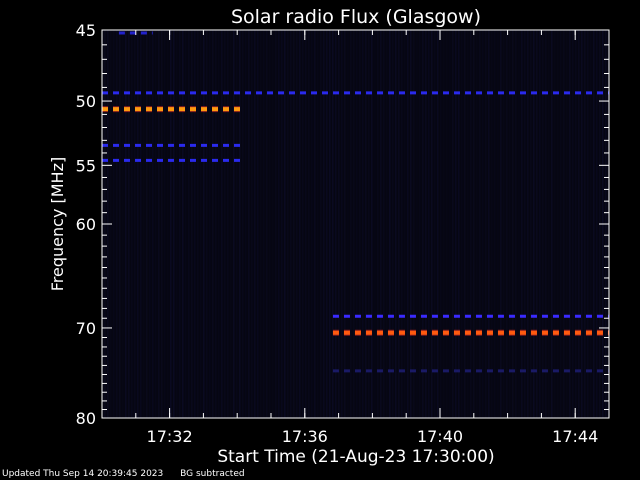  I want to click on y-tick-label: 70, so click(86, 328).